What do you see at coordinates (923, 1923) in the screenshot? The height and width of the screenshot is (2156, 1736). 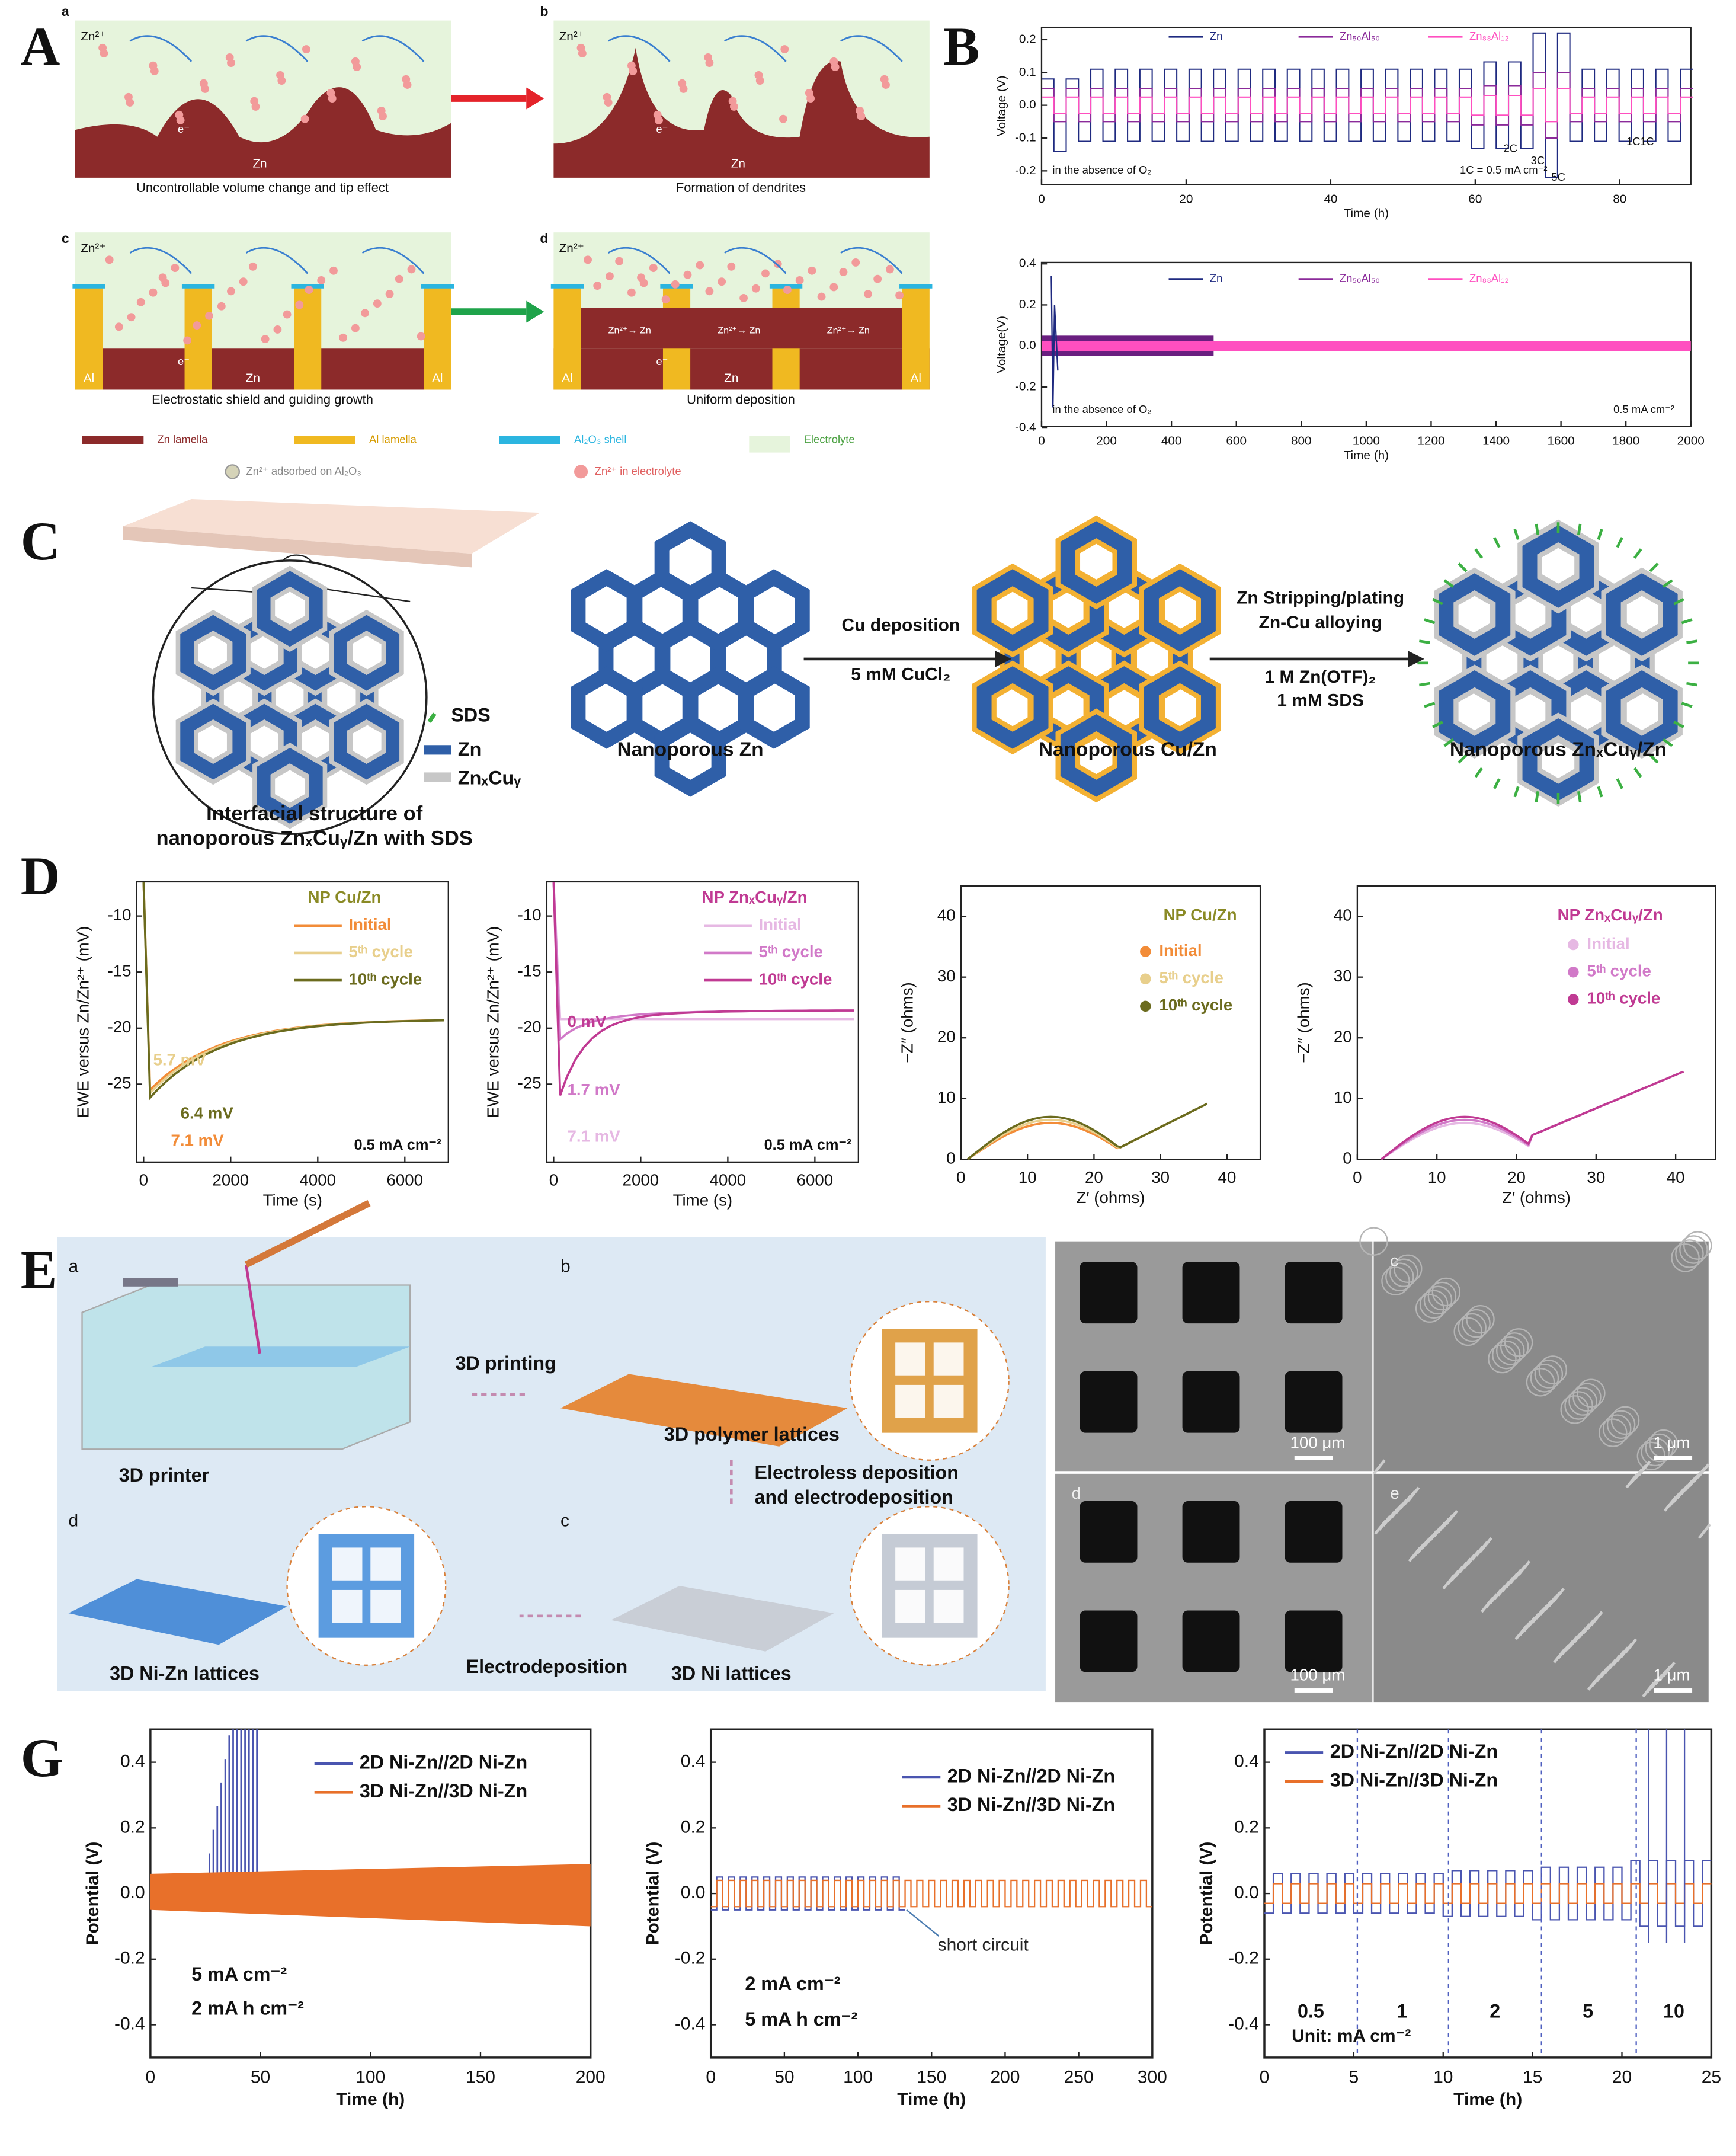 I see `pointer` at bounding box center [923, 1923].